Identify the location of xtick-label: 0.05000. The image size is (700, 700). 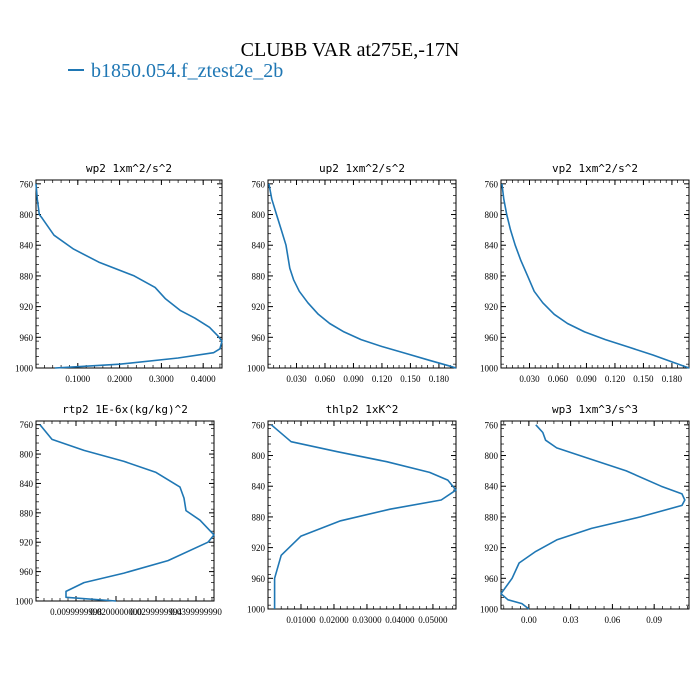
(433, 620).